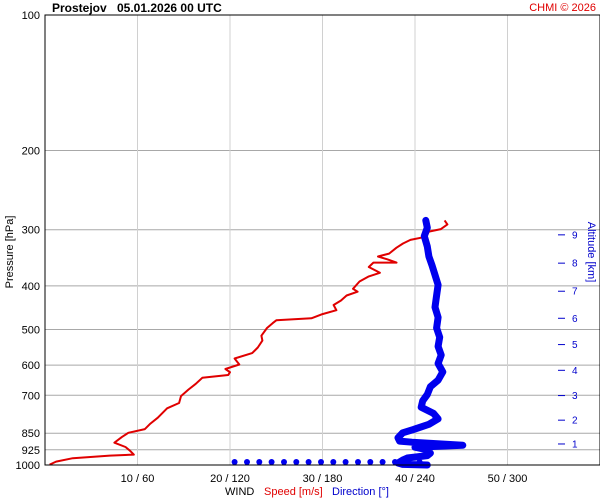 The width and height of the screenshot is (600, 500). Describe the element at coordinates (28, 241) in the screenshot. I see `pressure-axis: 100 200 300 400 500 600 700 850 925 1000` at that location.